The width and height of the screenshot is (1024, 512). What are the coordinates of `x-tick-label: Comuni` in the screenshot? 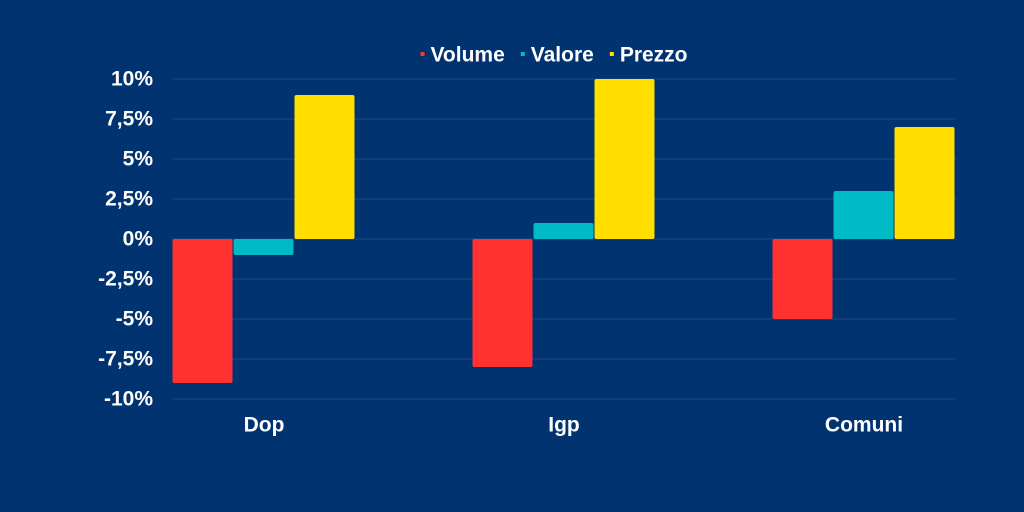 It's located at (864, 425).